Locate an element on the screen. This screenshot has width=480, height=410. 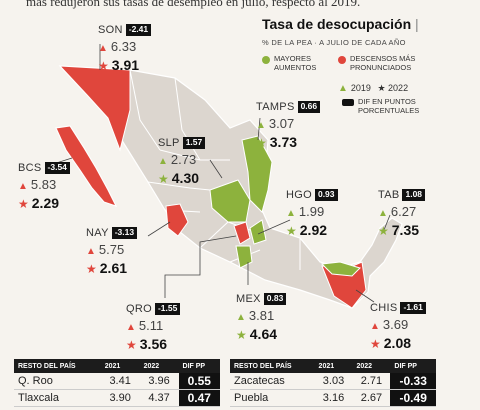
legend-years: ▲ 2019 ★ 2022 is located at coordinates (373, 88).